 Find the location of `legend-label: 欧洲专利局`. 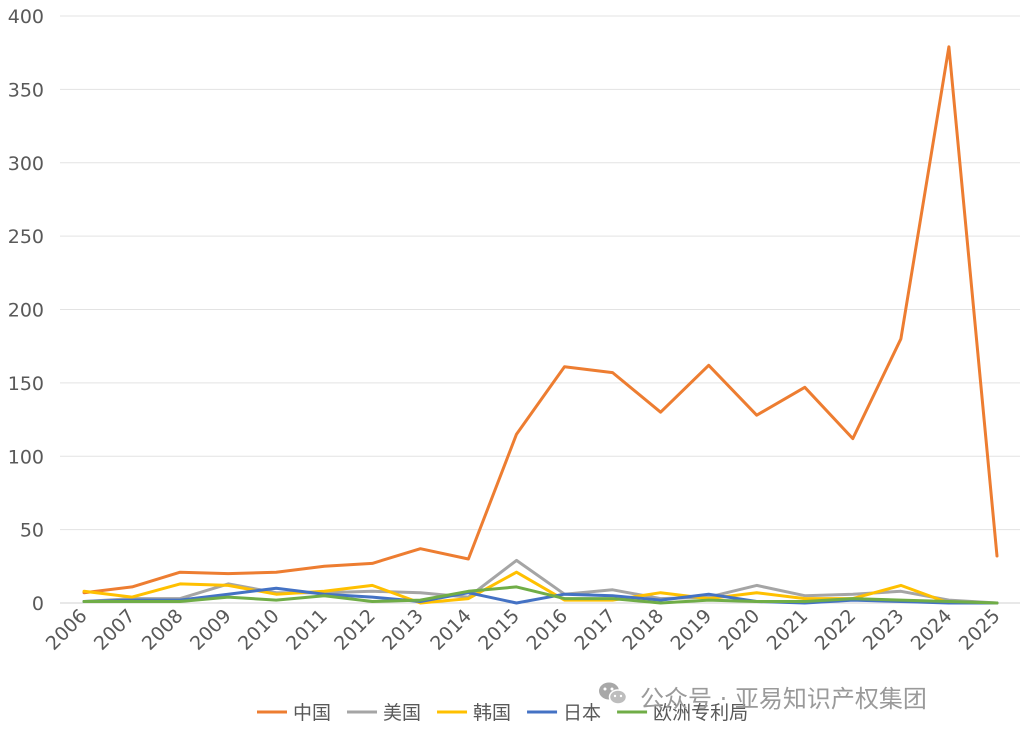

legend-label: 欧洲专利局 is located at coordinates (700, 713).